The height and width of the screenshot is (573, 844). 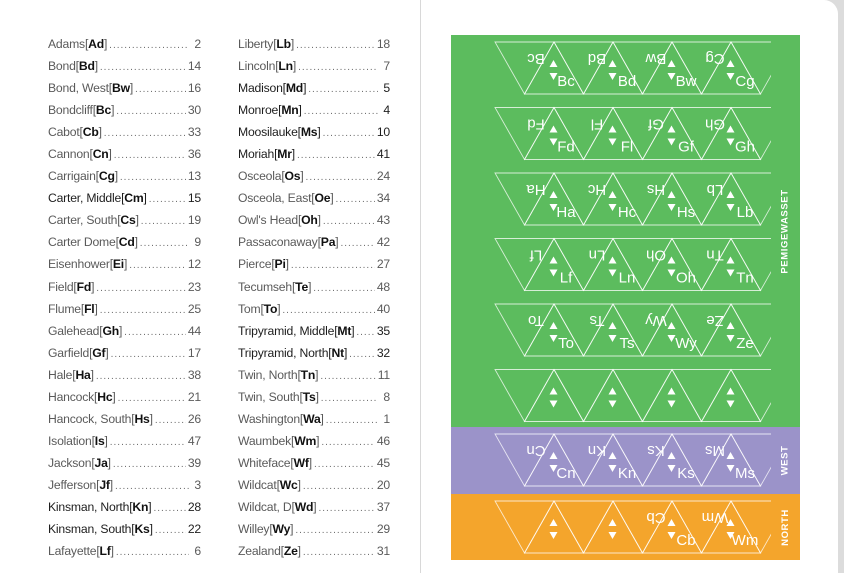 What do you see at coordinates (314, 202) in the screenshot?
I see `index-entry: Osceola, East [Oe] 34` at bounding box center [314, 202].